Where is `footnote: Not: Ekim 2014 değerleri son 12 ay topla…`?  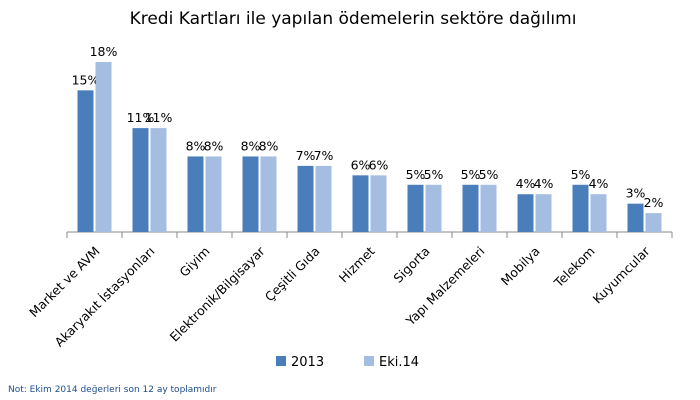 footnote: Not: Ekim 2014 değerleri son 12 ay topla… is located at coordinates (112, 390).